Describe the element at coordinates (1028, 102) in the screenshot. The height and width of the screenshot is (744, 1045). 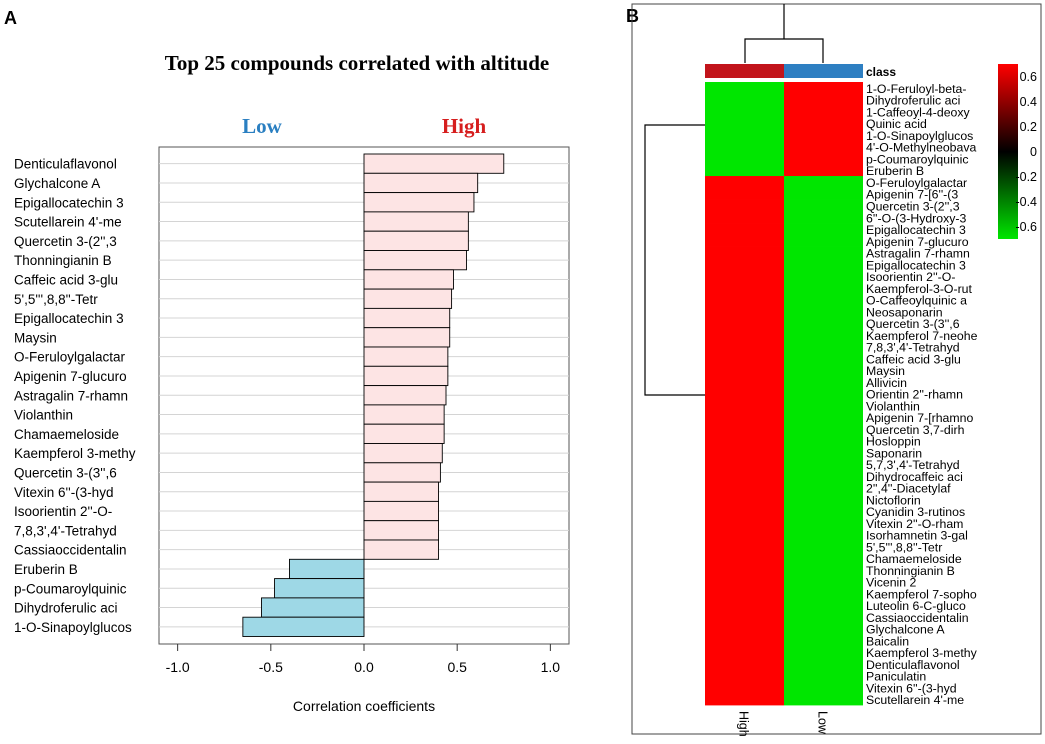
I see `colorbar-tick-label: 0.4` at that location.